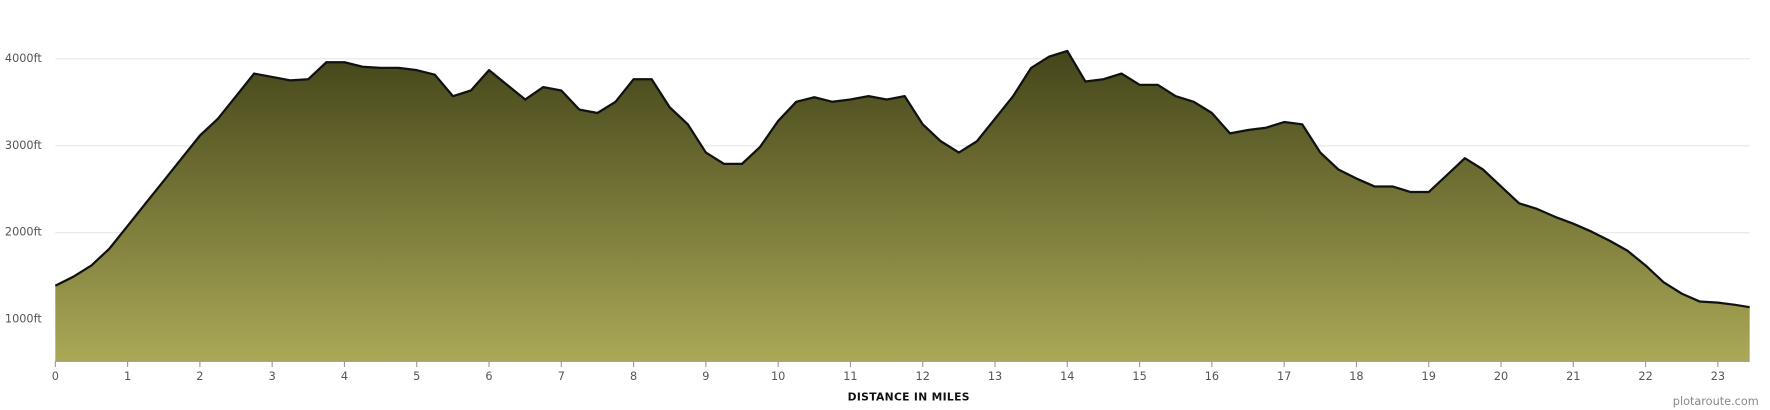 This screenshot has width=1770, height=410. I want to click on x-tick-label: 13, so click(995, 376).